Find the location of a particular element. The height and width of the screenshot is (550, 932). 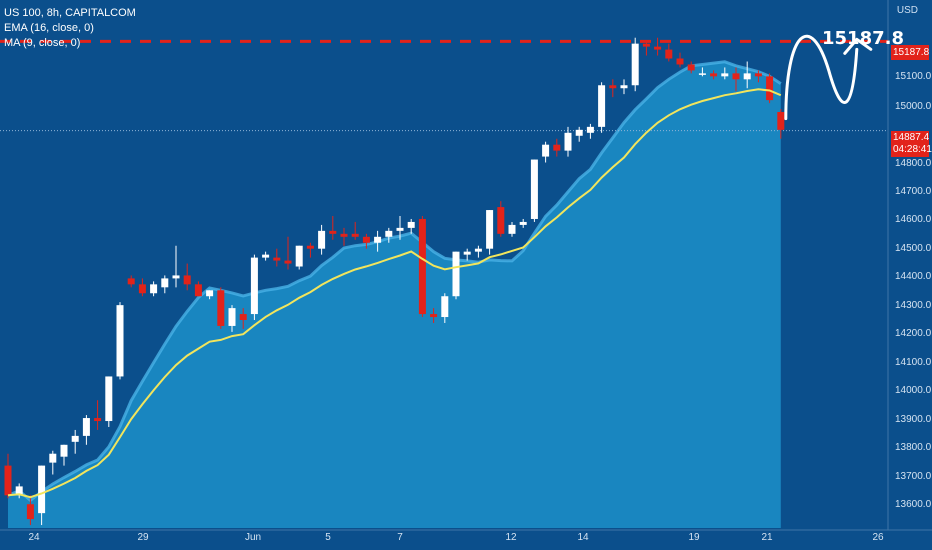

target-price-label: 15187.8 is located at coordinates (863, 38).